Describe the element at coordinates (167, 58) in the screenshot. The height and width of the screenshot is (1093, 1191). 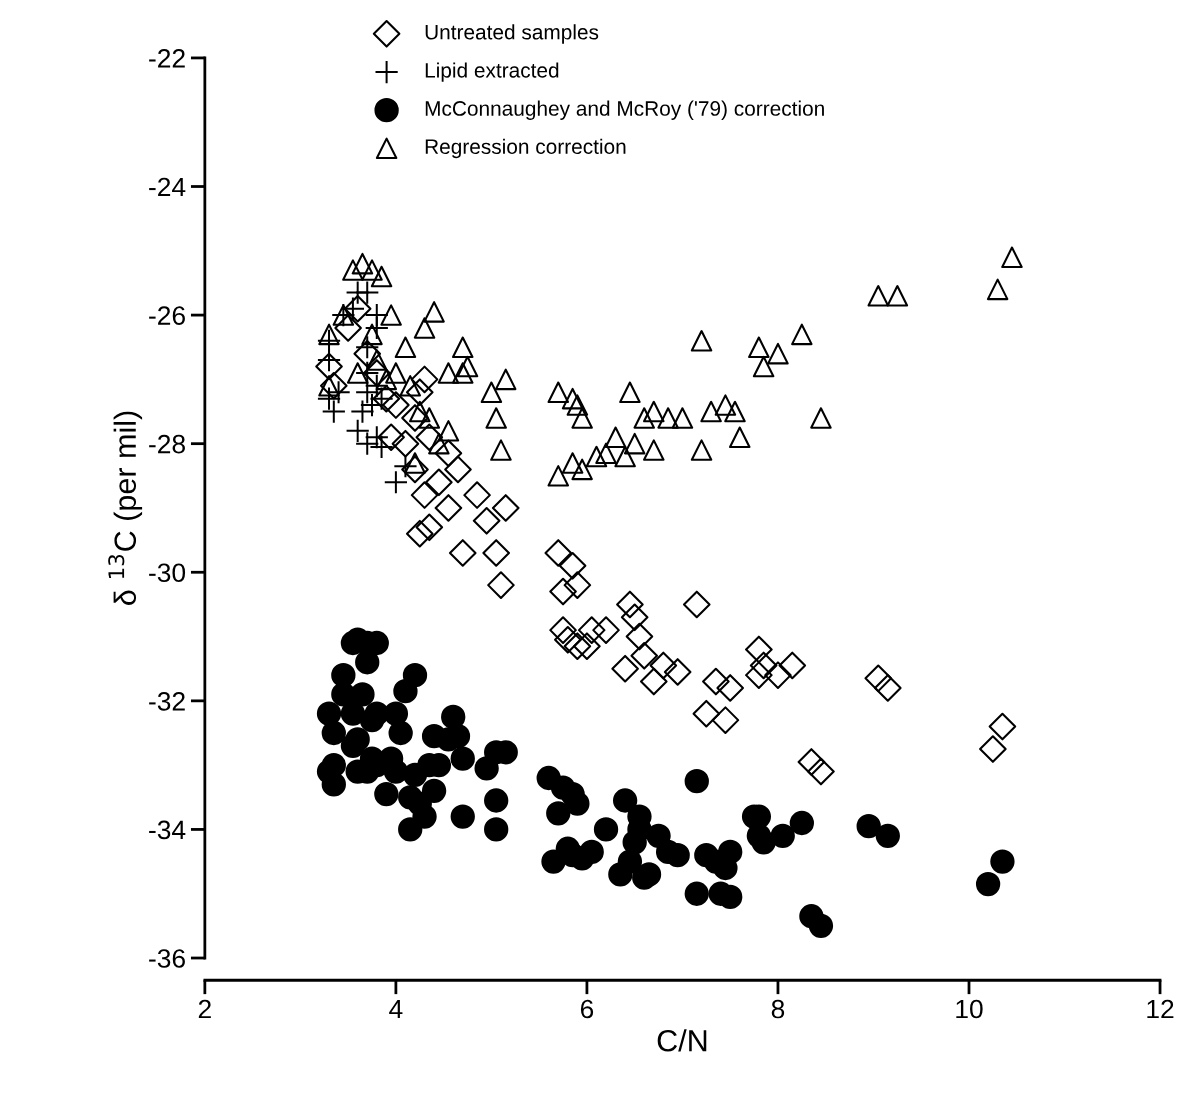
I see `y-tick-label: -22` at that location.